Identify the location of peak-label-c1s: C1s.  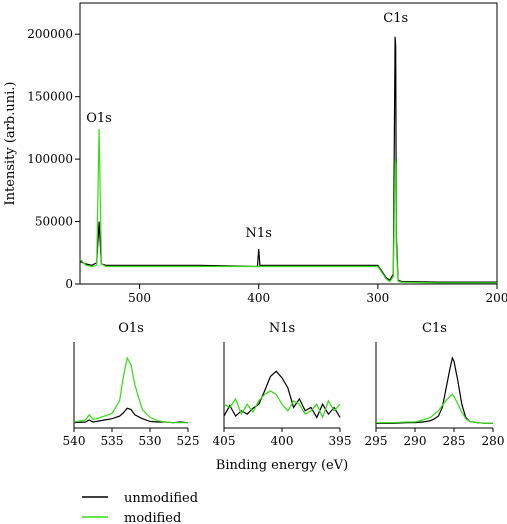
(395, 18).